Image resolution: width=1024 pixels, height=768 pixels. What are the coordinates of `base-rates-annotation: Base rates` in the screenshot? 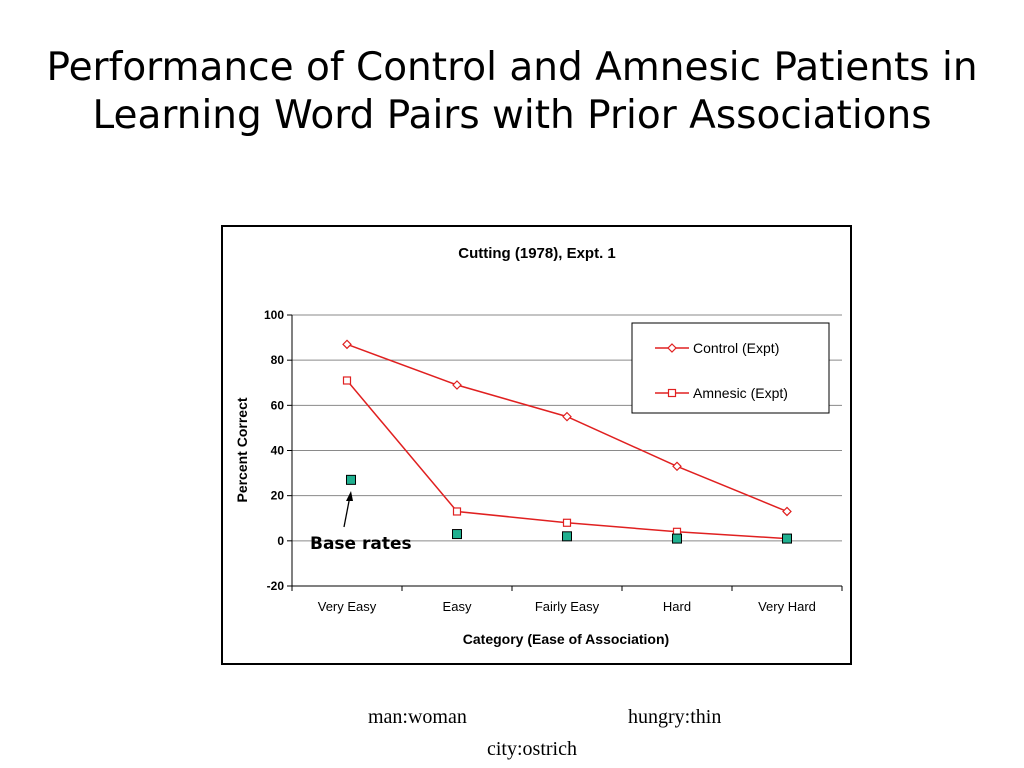 It's located at (361, 522).